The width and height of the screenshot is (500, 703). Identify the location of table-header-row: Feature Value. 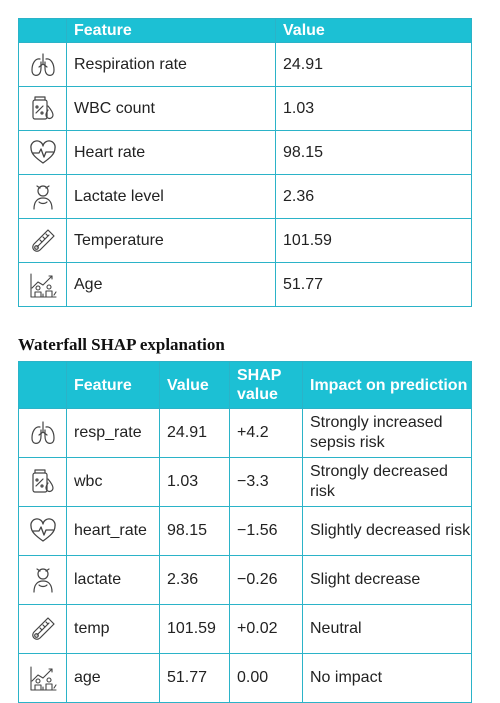
(245, 30).